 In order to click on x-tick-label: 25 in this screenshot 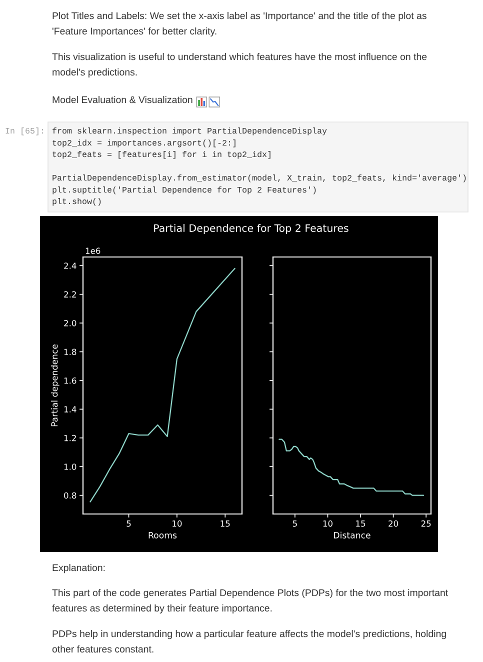, I will do `click(426, 523)`.